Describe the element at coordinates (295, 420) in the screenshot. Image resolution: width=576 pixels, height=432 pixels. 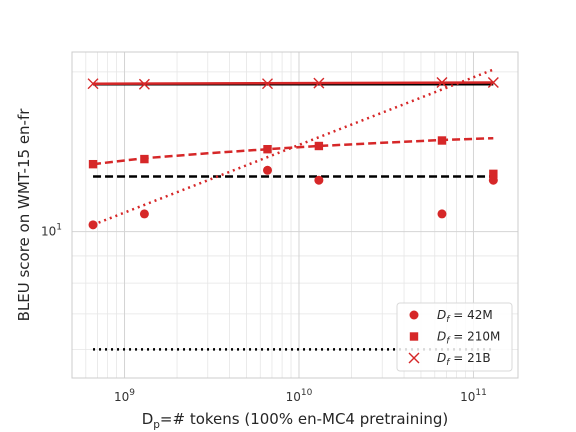
I see `x-axis-label: Dp=# tokens (100% en-MC4 pretraining)` at that location.